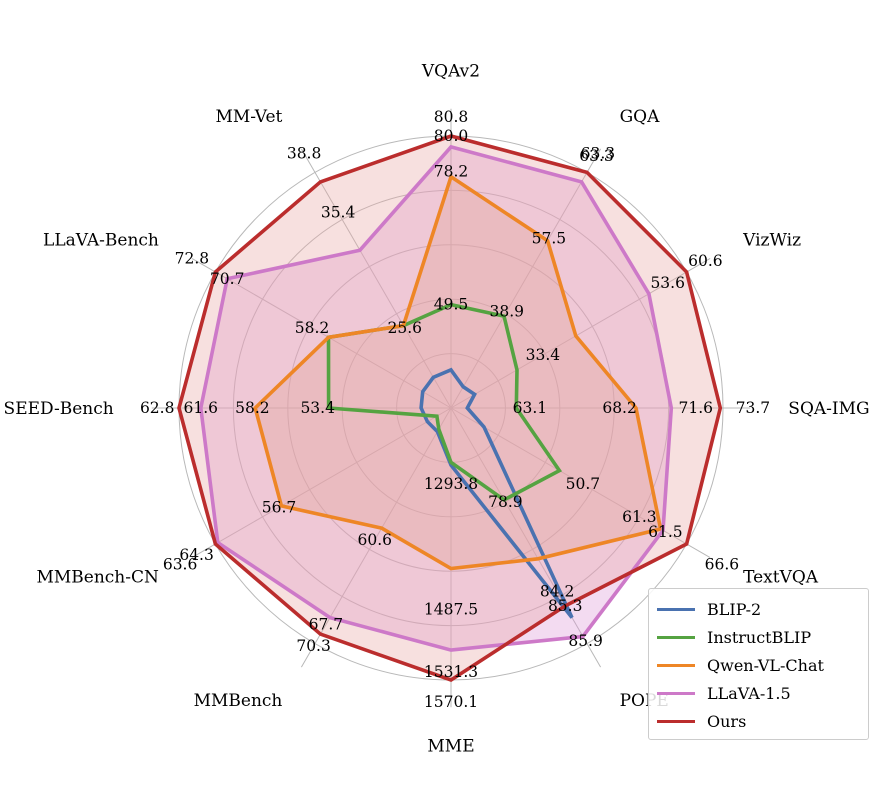  What do you see at coordinates (450, 746) in the screenshot?
I see `axis-label-mme: MME` at bounding box center [450, 746].